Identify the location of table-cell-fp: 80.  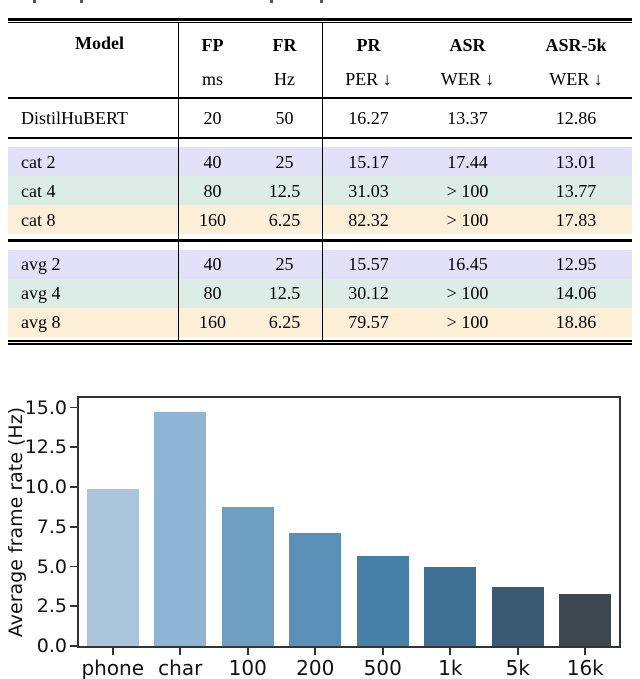
(212, 190).